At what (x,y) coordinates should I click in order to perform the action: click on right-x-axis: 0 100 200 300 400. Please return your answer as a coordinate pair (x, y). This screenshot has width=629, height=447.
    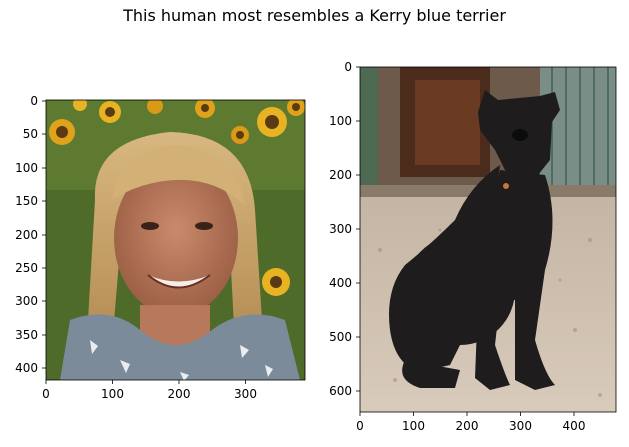
    Looking at the image, I should click on (470, 422).